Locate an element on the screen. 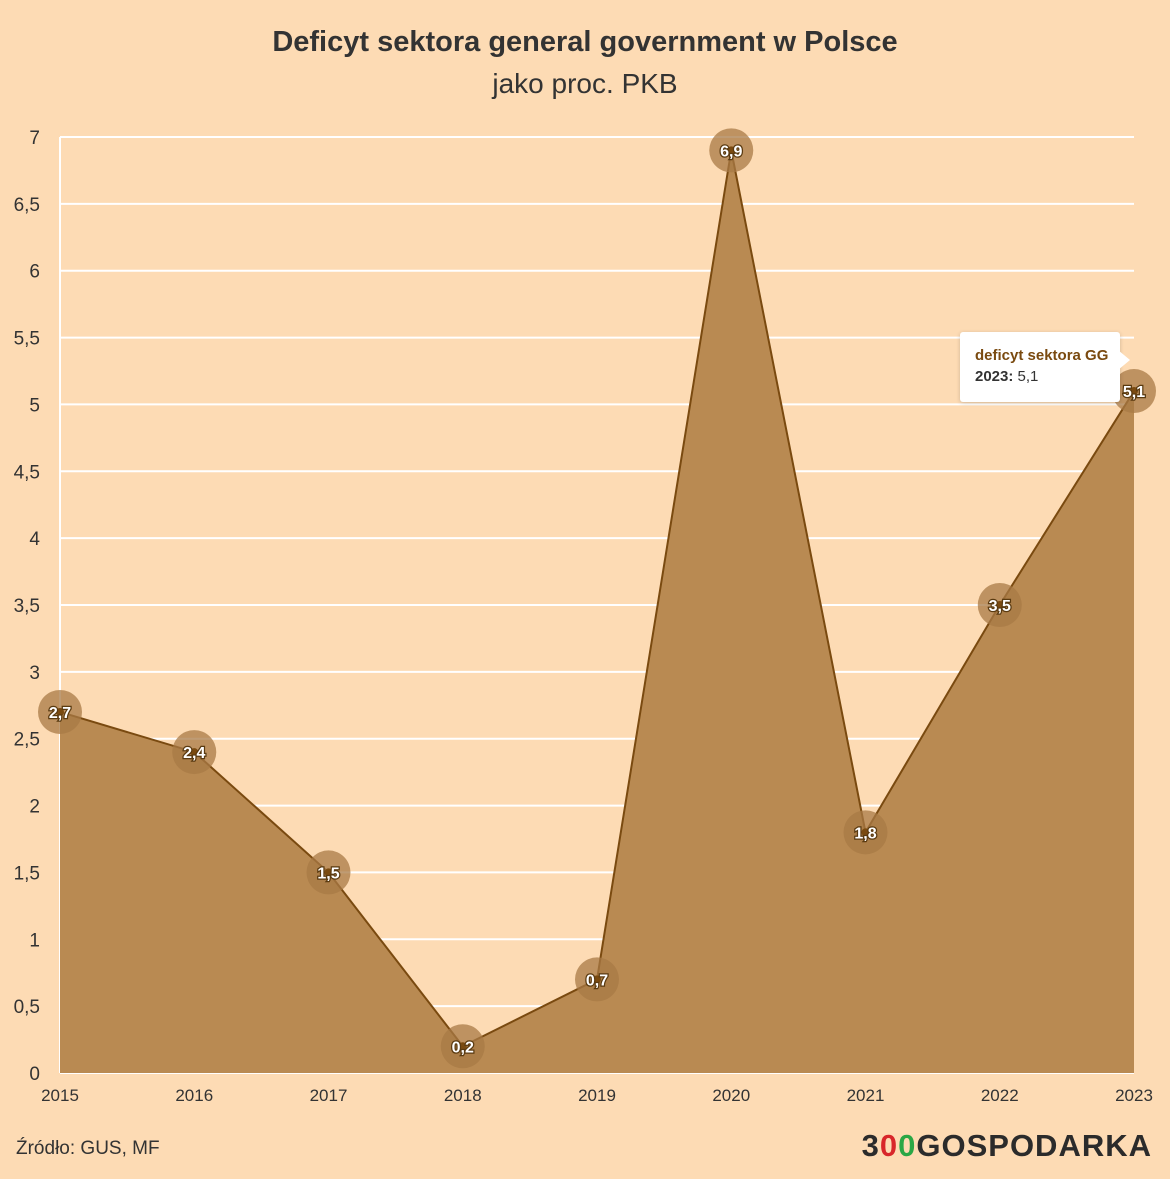  data-label: 1,5 is located at coordinates (328, 873).